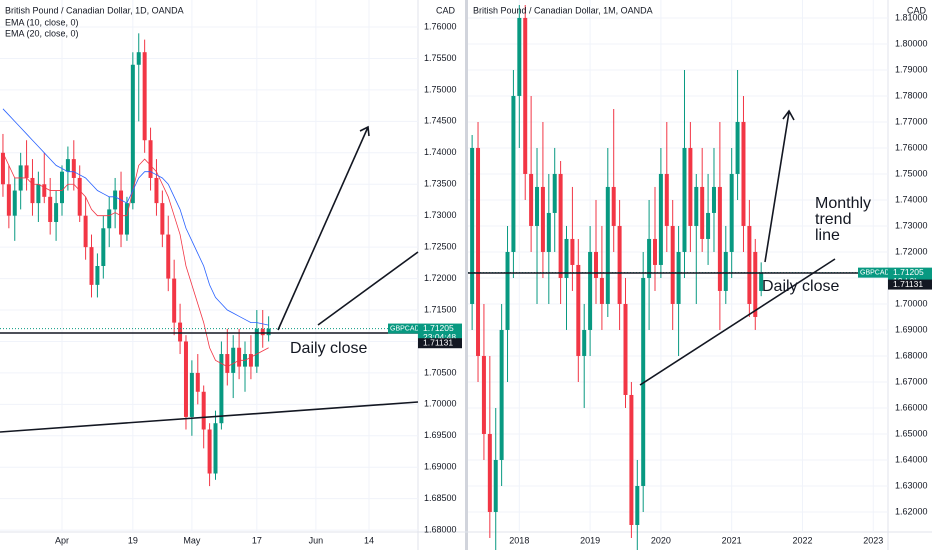 This screenshot has width=932, height=550. Describe the element at coordinates (440, 372) in the screenshot. I see `y-tick-label: 1.70500` at that location.